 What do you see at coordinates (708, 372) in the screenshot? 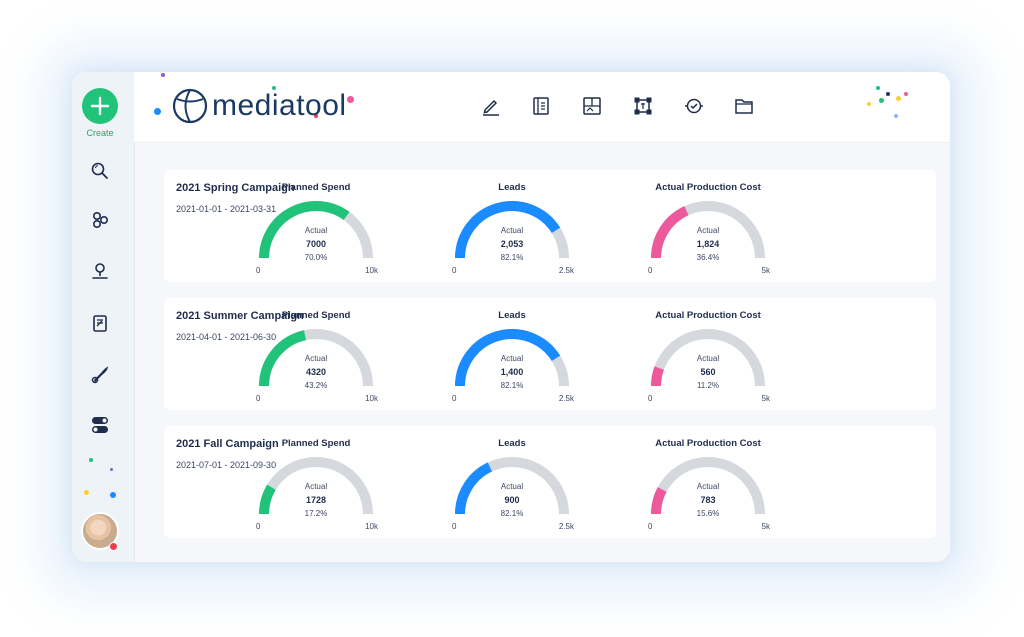
I see `gauge-value: 560` at bounding box center [708, 372].